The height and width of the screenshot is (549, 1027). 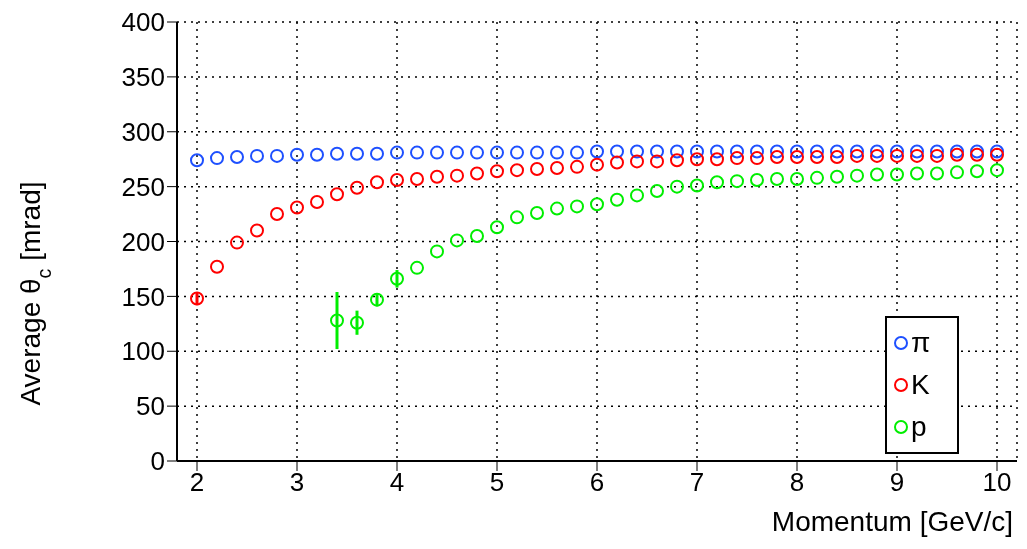 What do you see at coordinates (920, 385) in the screenshot?
I see `legend-label: K` at bounding box center [920, 385].